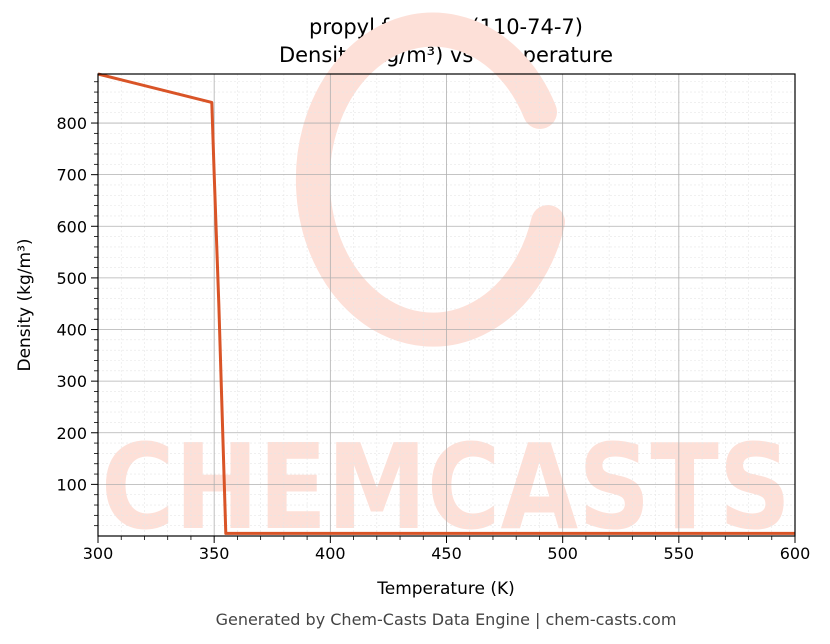 This screenshot has width=830, height=644. What do you see at coordinates (445, 589) in the screenshot?
I see `x-axis-label: Temperature (K)` at bounding box center [445, 589].